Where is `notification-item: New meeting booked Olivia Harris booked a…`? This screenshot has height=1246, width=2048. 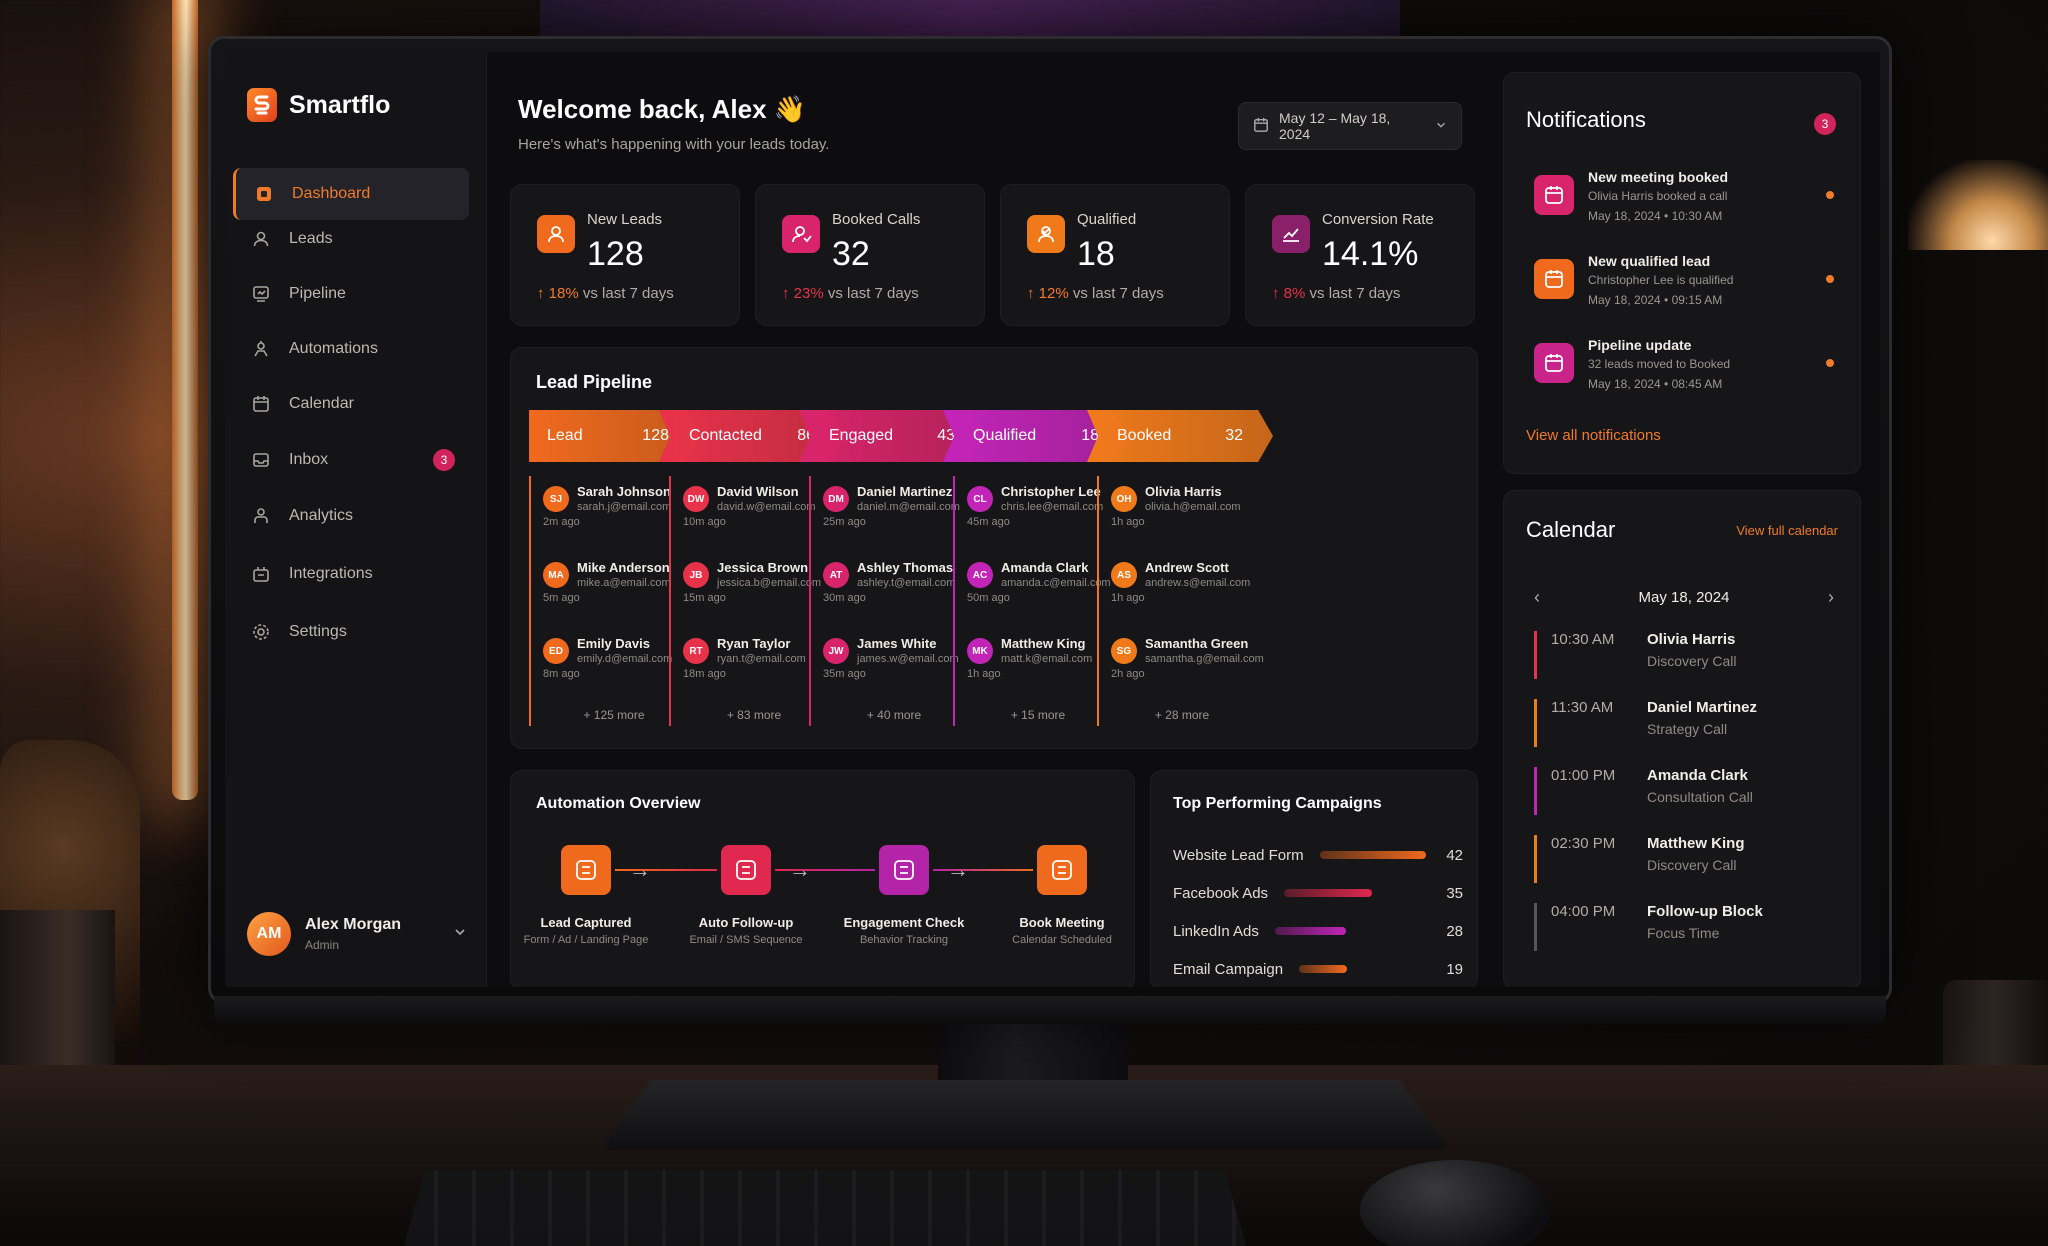
notification-item: New meeting booked Olivia Harris booked a… is located at coordinates (1684, 199).